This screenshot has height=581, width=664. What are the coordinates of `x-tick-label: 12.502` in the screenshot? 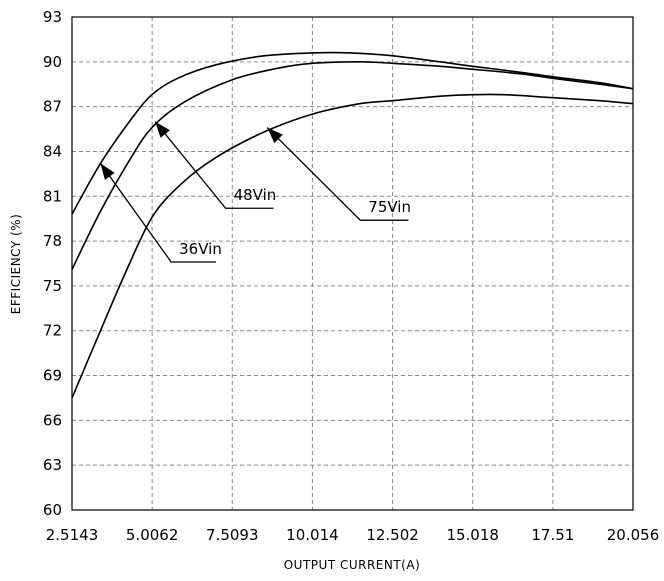 It's located at (392, 535).